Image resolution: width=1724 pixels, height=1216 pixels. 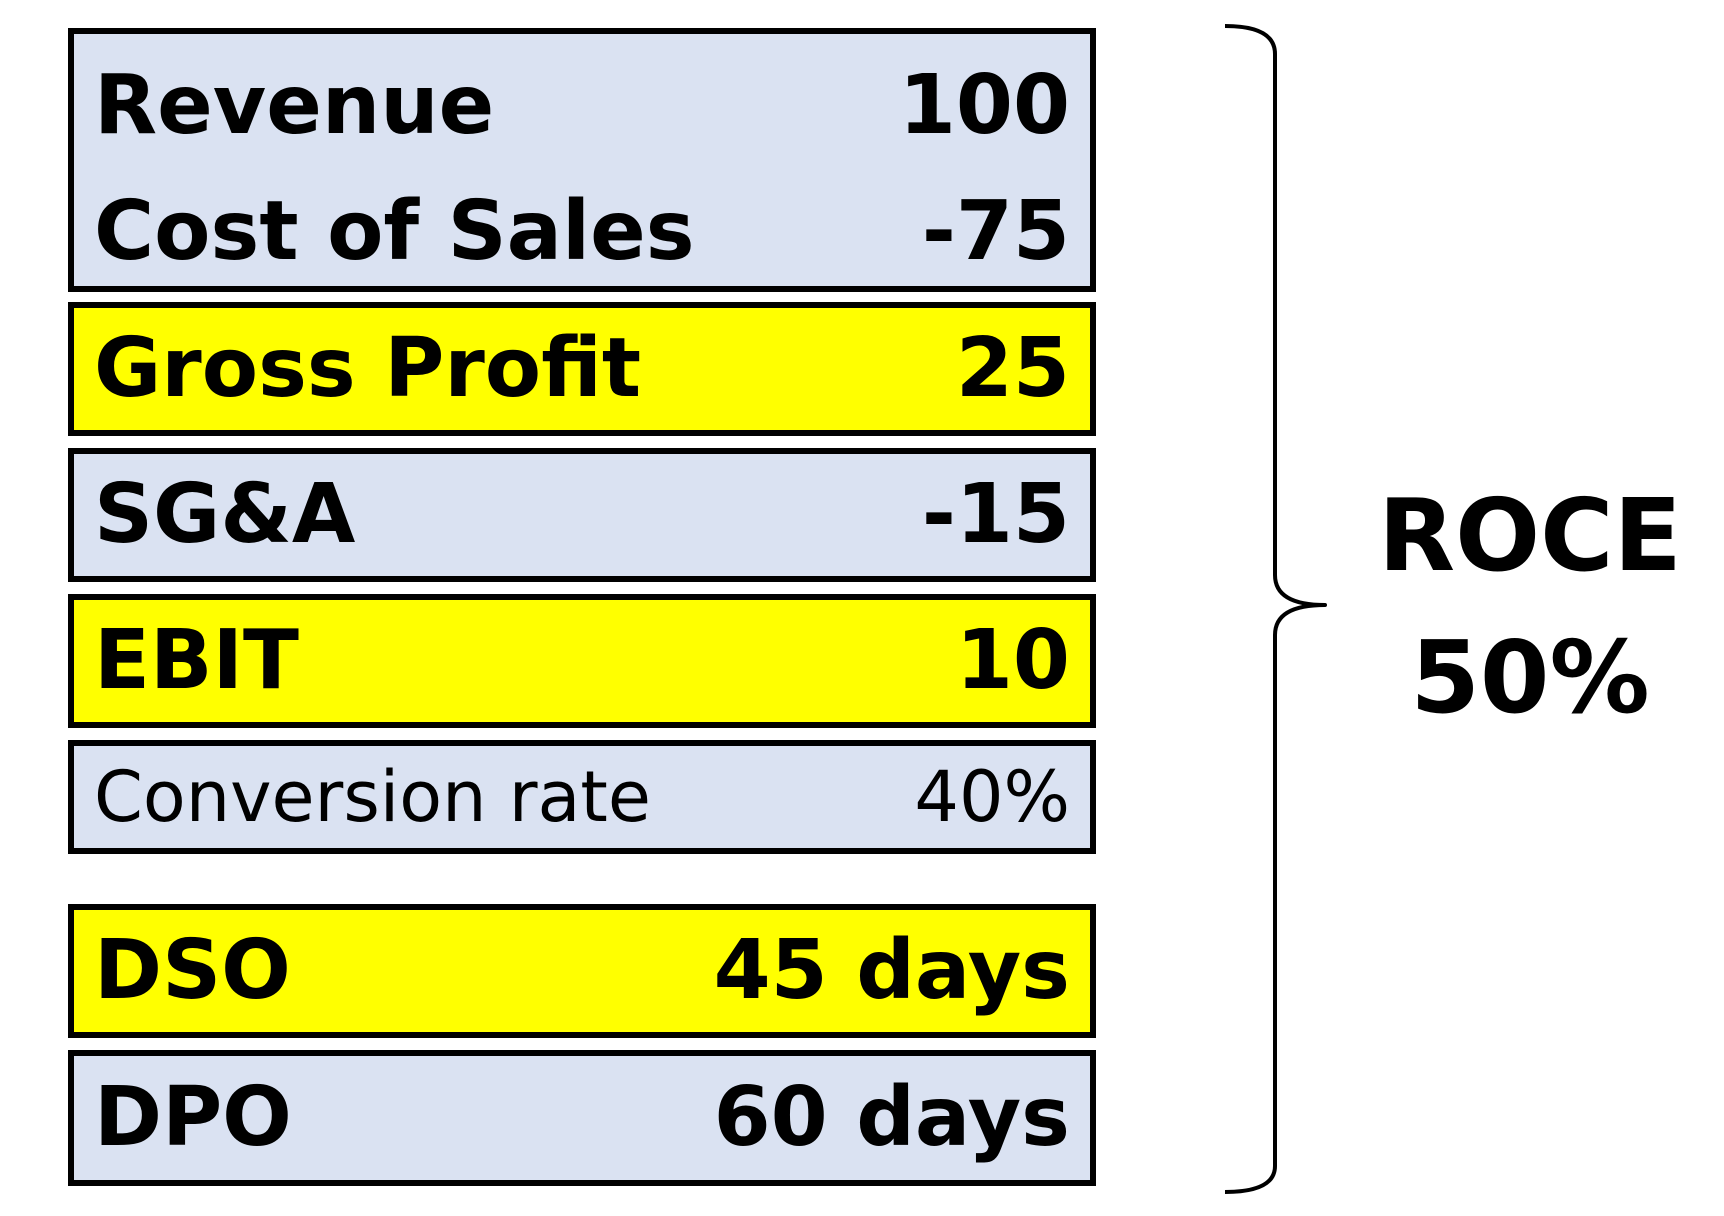 What do you see at coordinates (193, 1117) in the screenshot?
I see `dpo-label: DPO` at bounding box center [193, 1117].